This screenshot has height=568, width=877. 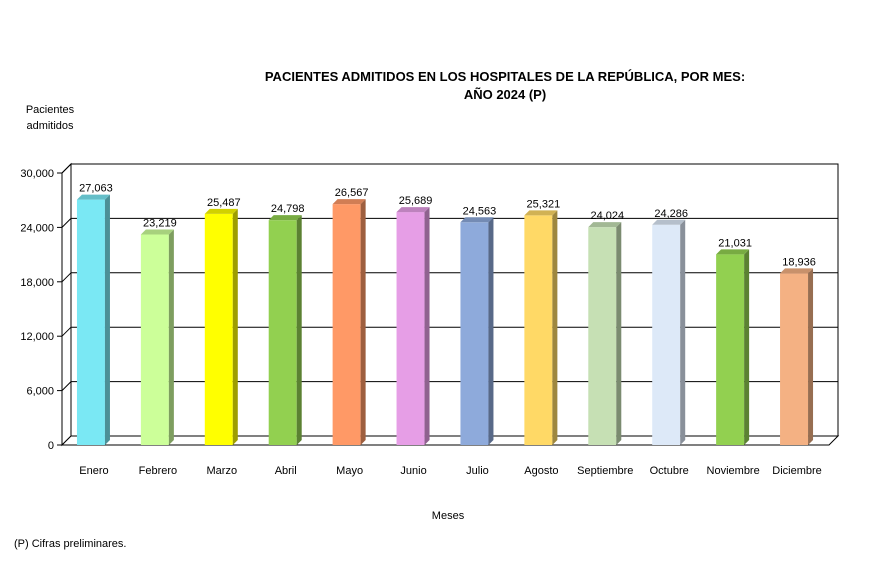 What do you see at coordinates (50, 110) in the screenshot?
I see `y-axis-label-line1: Pacientes` at bounding box center [50, 110].